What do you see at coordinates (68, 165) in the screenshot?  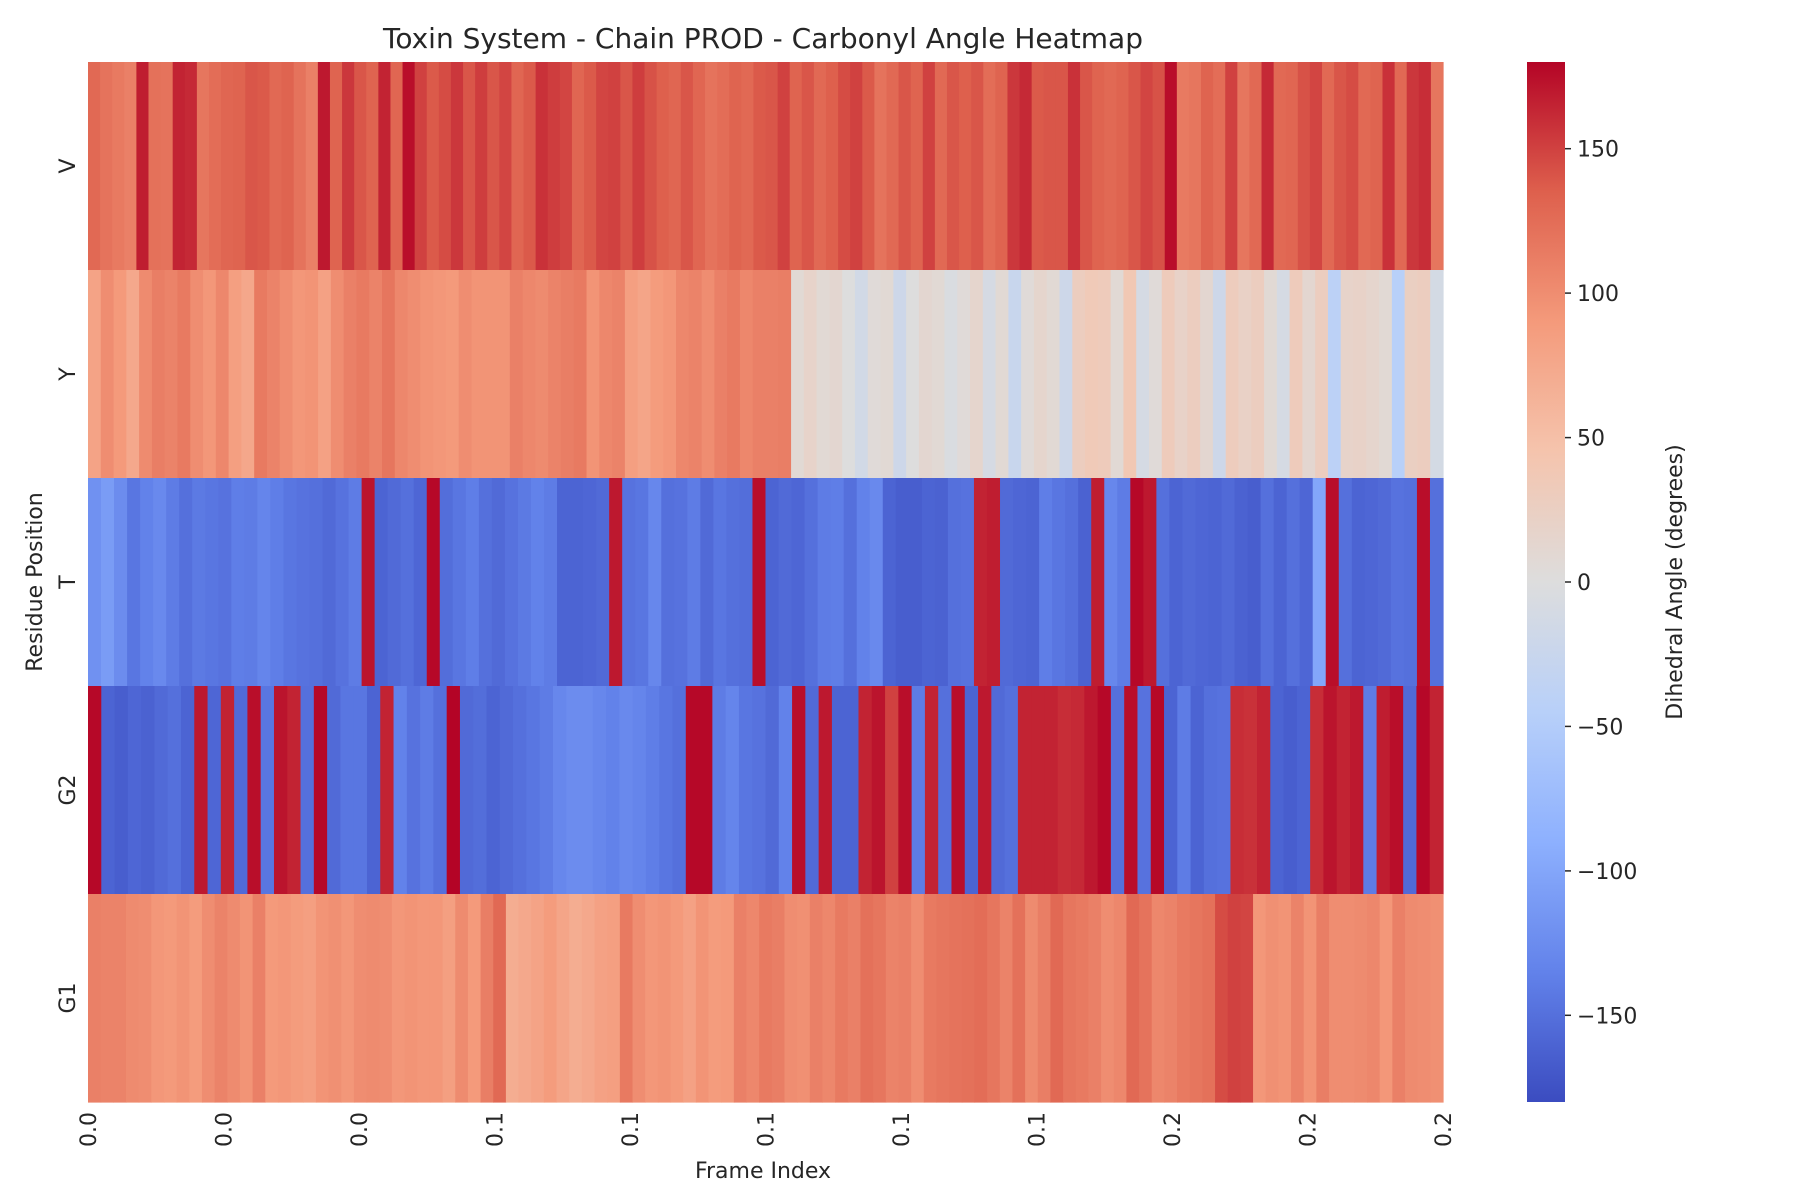 I see `y-tick-label: V` at bounding box center [68, 165].